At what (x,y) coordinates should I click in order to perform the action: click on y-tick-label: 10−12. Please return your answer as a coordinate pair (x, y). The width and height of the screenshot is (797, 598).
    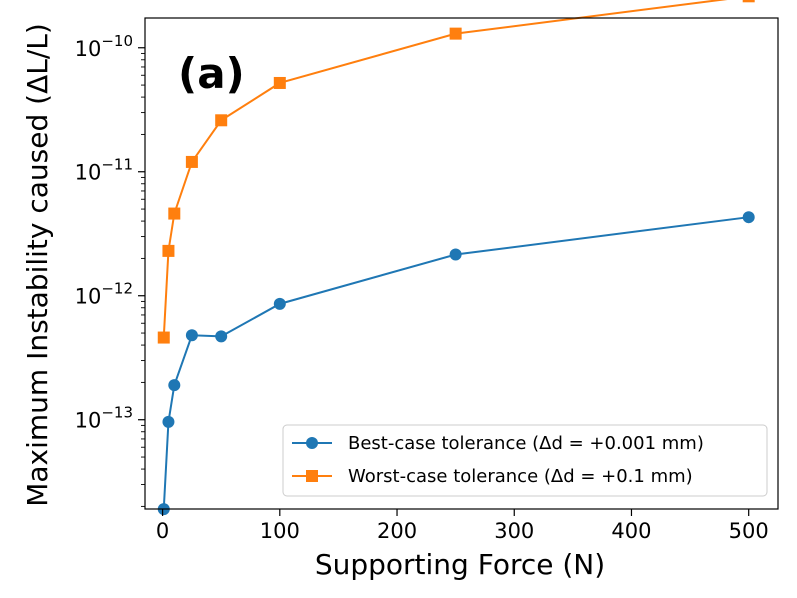
    Looking at the image, I should click on (104, 294).